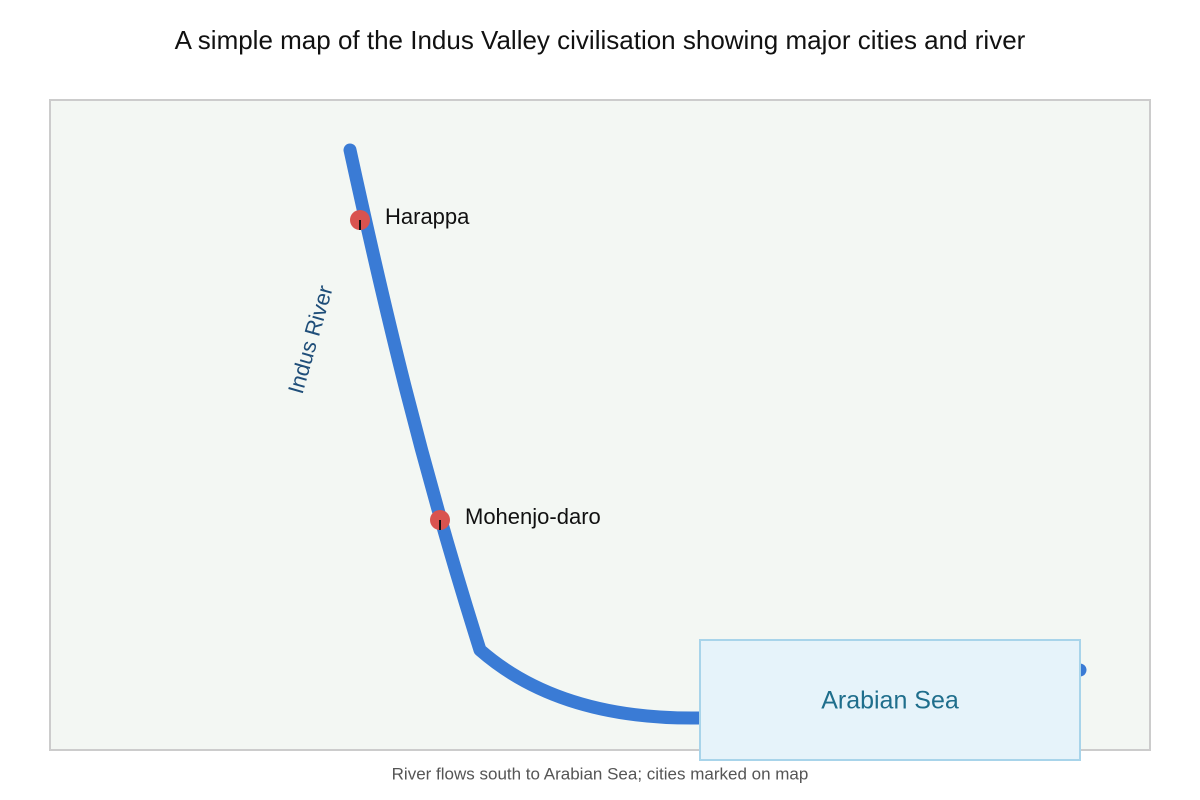  Describe the element at coordinates (533, 516) in the screenshot. I see `city-label: Mohenjo-daro` at that location.